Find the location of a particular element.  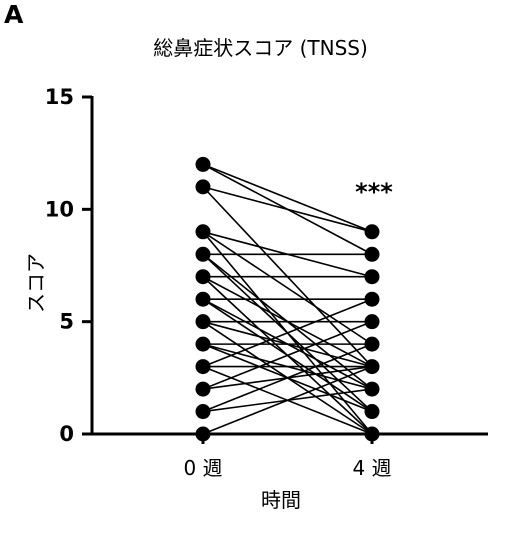

y-tick-label: 15 is located at coordinates (59, 97).